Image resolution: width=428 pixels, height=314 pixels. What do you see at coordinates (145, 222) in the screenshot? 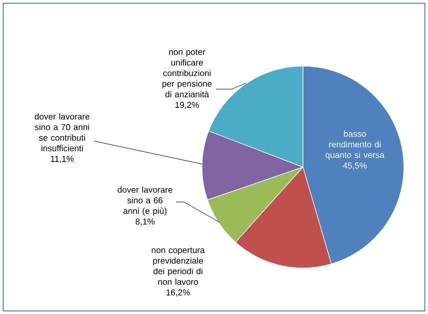
I see `data-label: 8,1%` at bounding box center [145, 222].